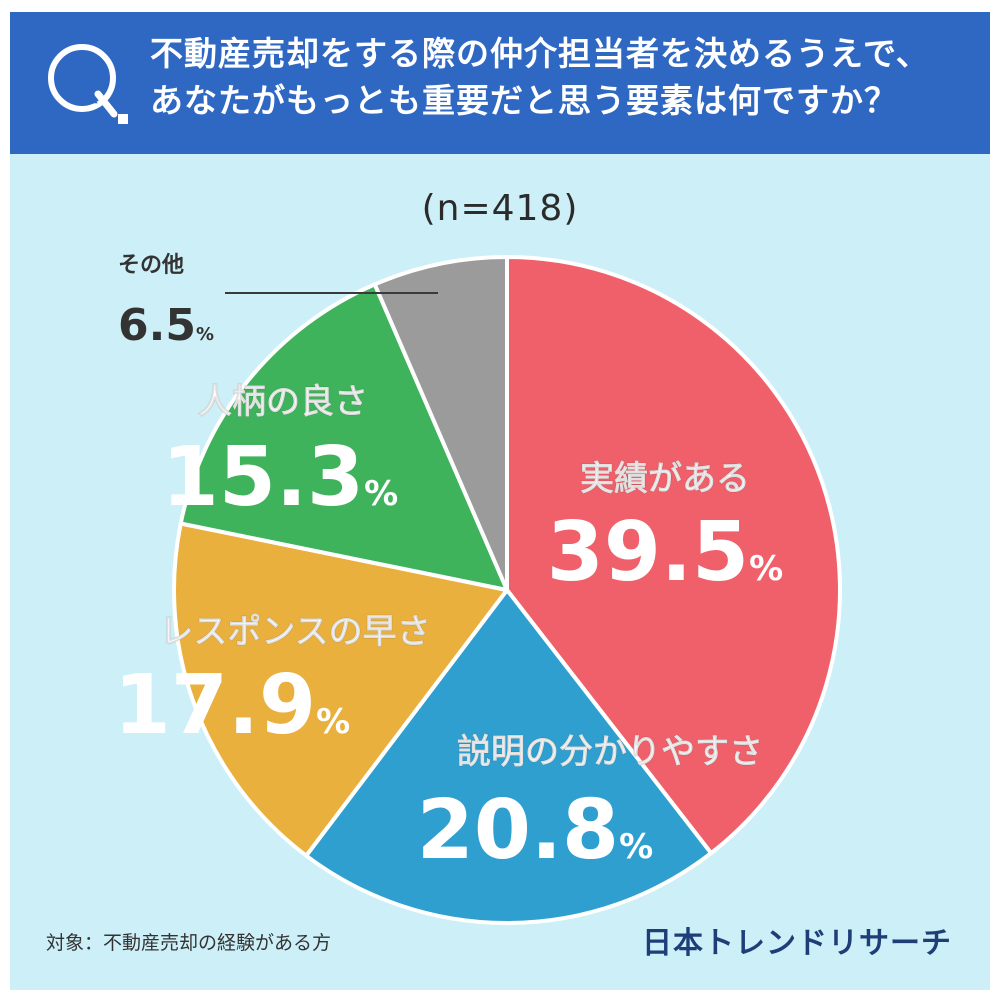 The image size is (1000, 1002). Describe the element at coordinates (151, 265) in the screenshot. I see `slice-label: その他` at that location.